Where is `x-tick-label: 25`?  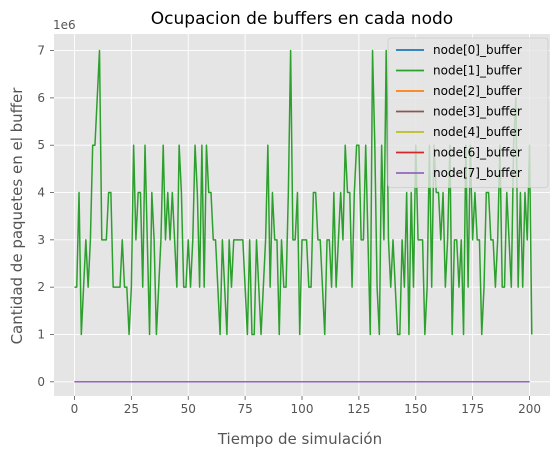
x-tick-label: 25 is located at coordinates (131, 409).